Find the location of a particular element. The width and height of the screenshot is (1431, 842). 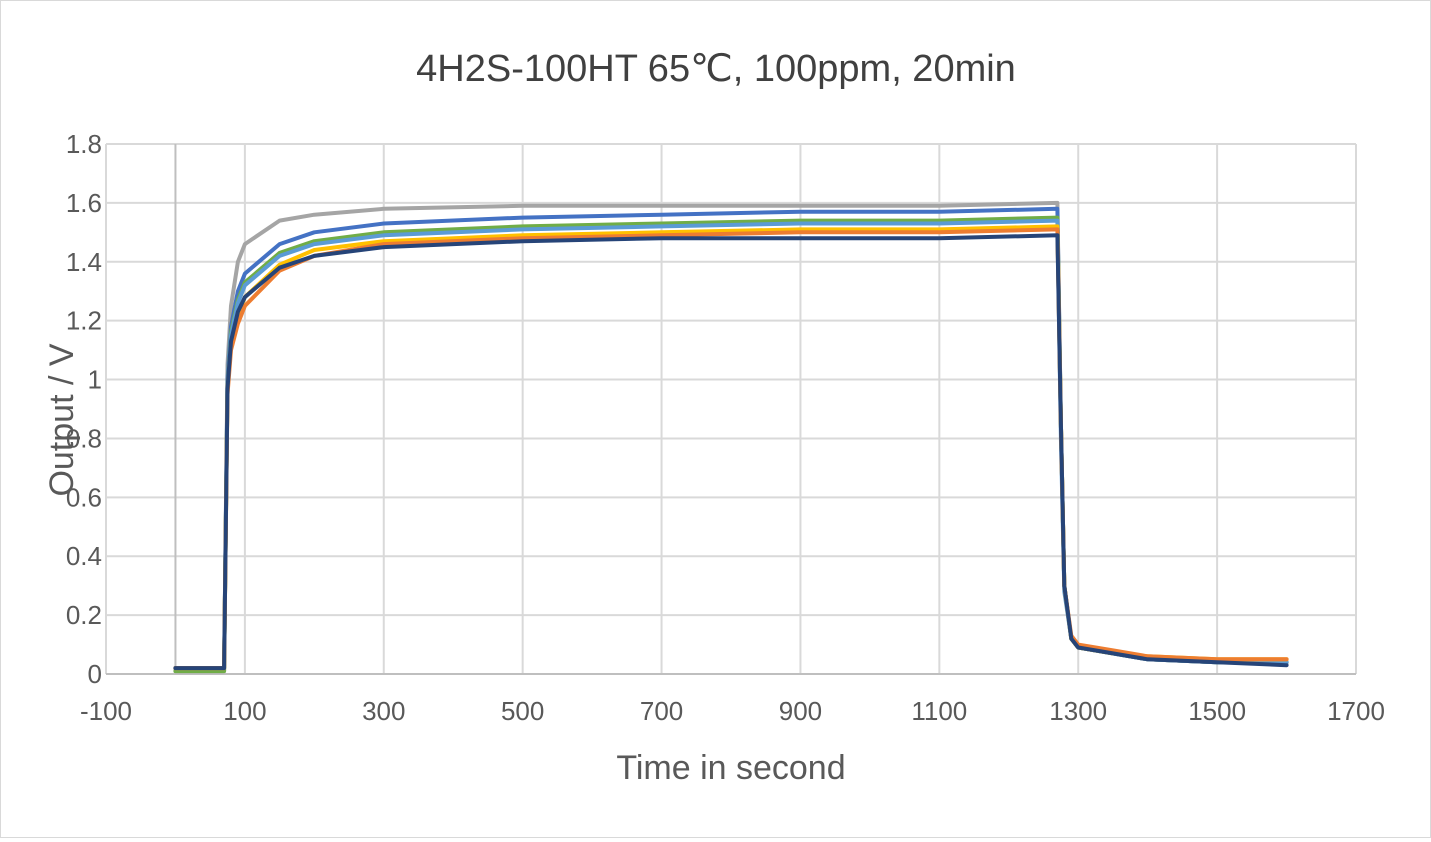

y-tick-label: 1 is located at coordinates (95, 380).